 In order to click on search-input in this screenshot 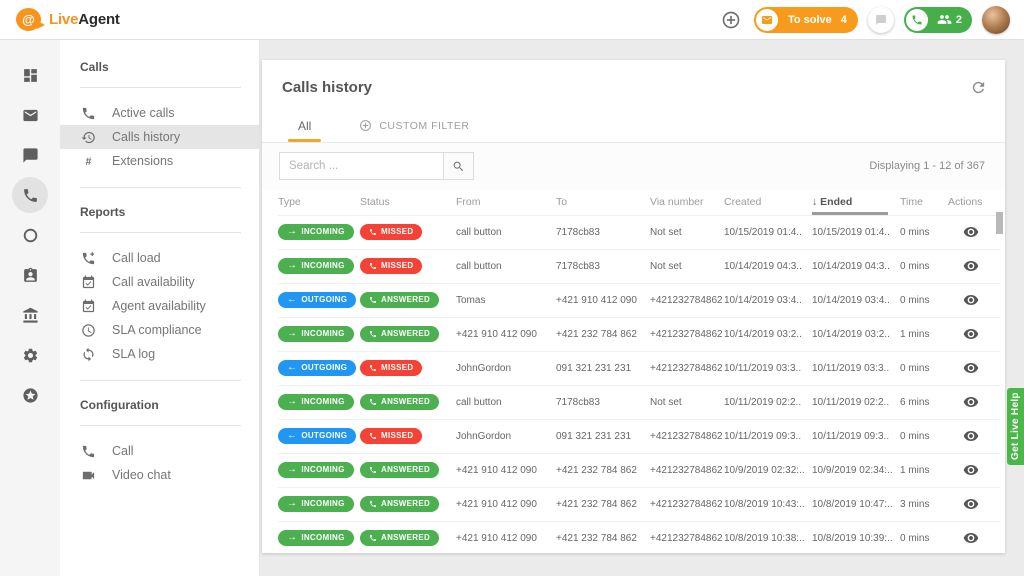, I will do `click(361, 166)`.